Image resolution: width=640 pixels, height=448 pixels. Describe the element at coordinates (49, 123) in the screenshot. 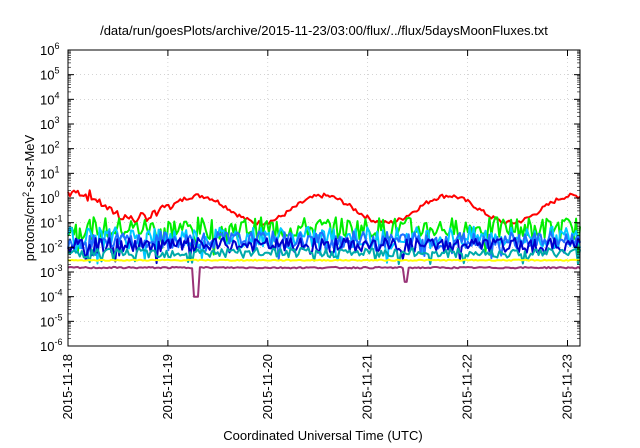

I see `y-tick-label: 10³` at that location.